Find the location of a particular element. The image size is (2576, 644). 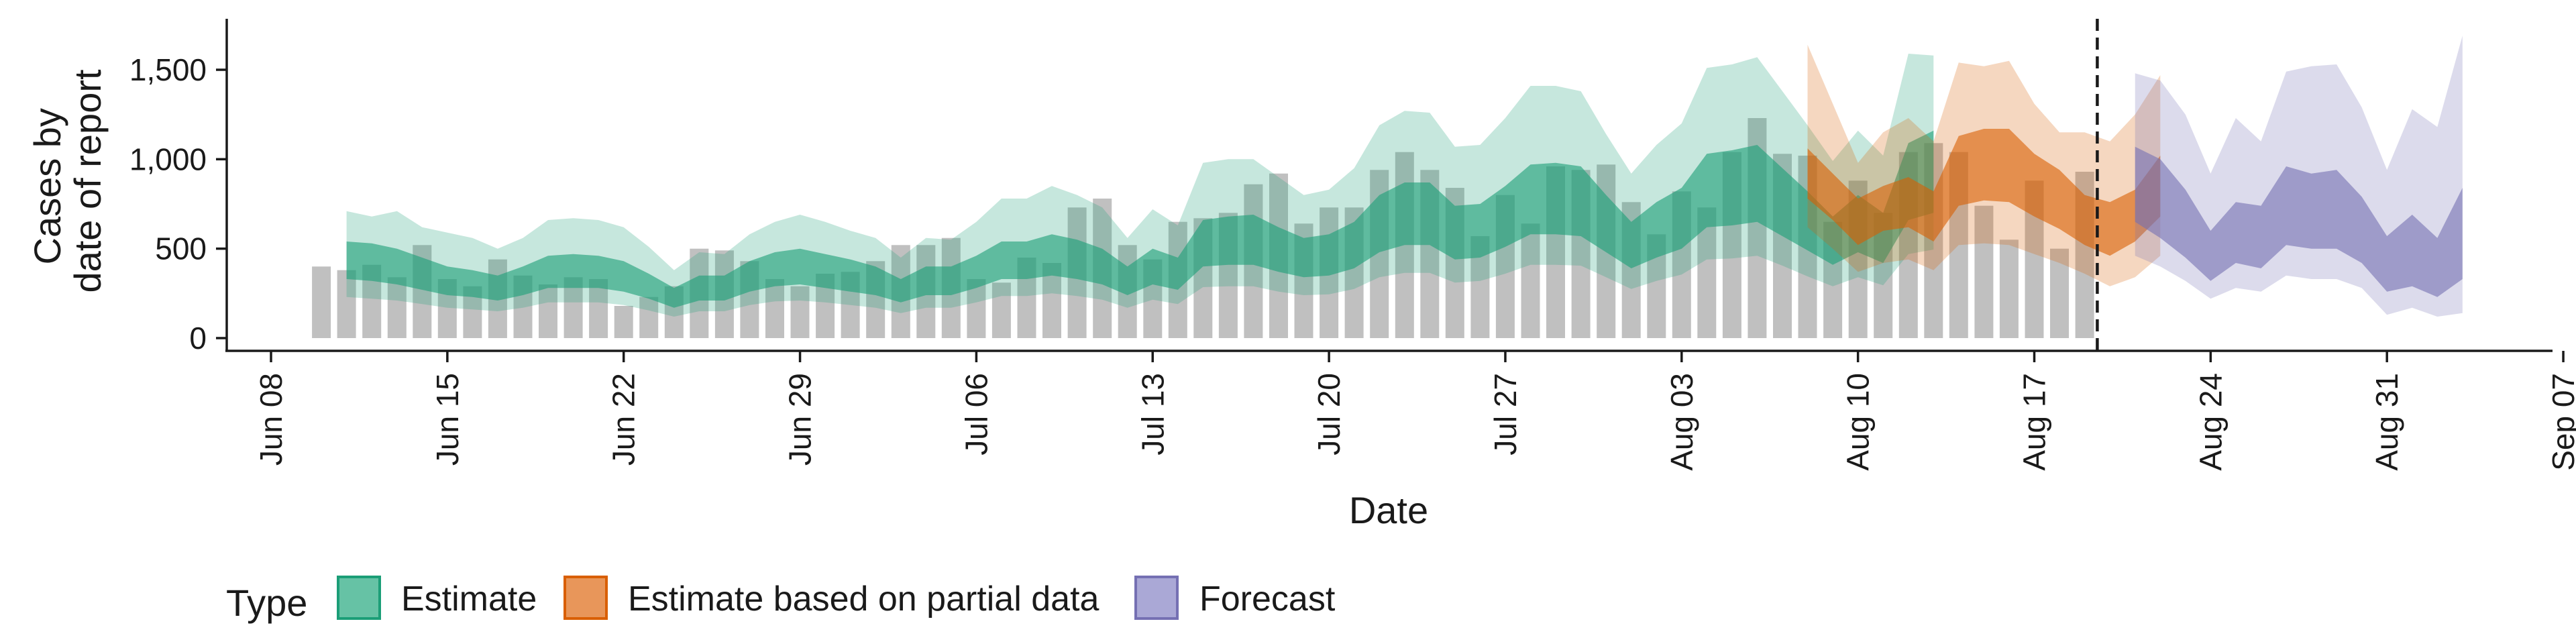

legend-swatch-estimate-partial is located at coordinates (586, 598).